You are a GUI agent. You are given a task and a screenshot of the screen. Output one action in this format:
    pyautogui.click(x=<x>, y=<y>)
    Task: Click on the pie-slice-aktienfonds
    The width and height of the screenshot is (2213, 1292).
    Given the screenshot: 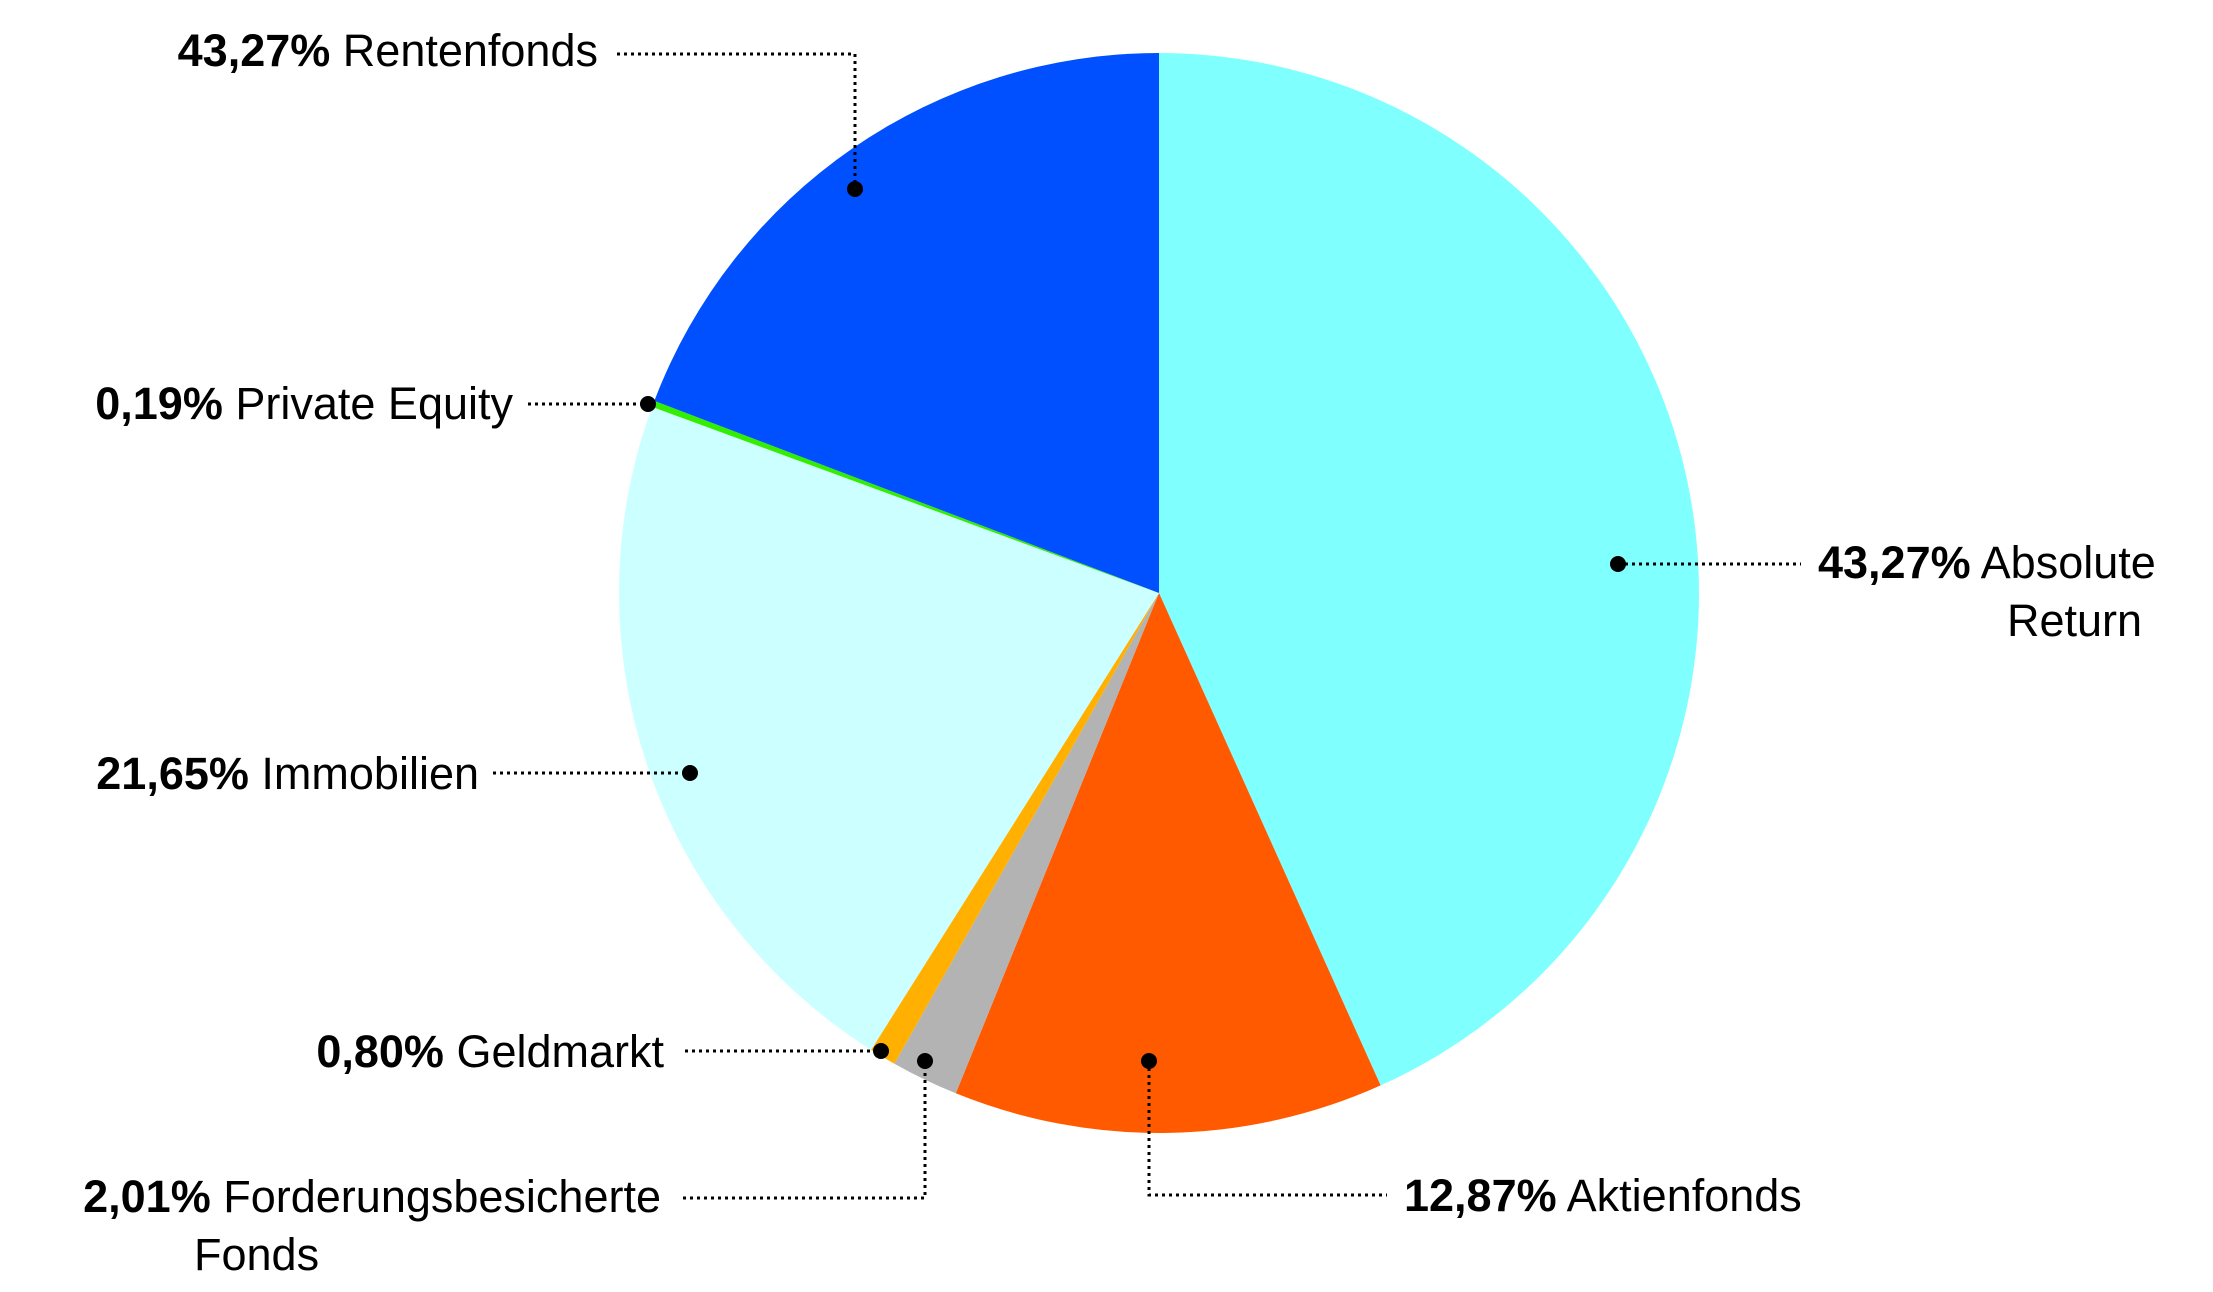 What is the action you would take?
    pyautogui.click(x=1168, y=863)
    